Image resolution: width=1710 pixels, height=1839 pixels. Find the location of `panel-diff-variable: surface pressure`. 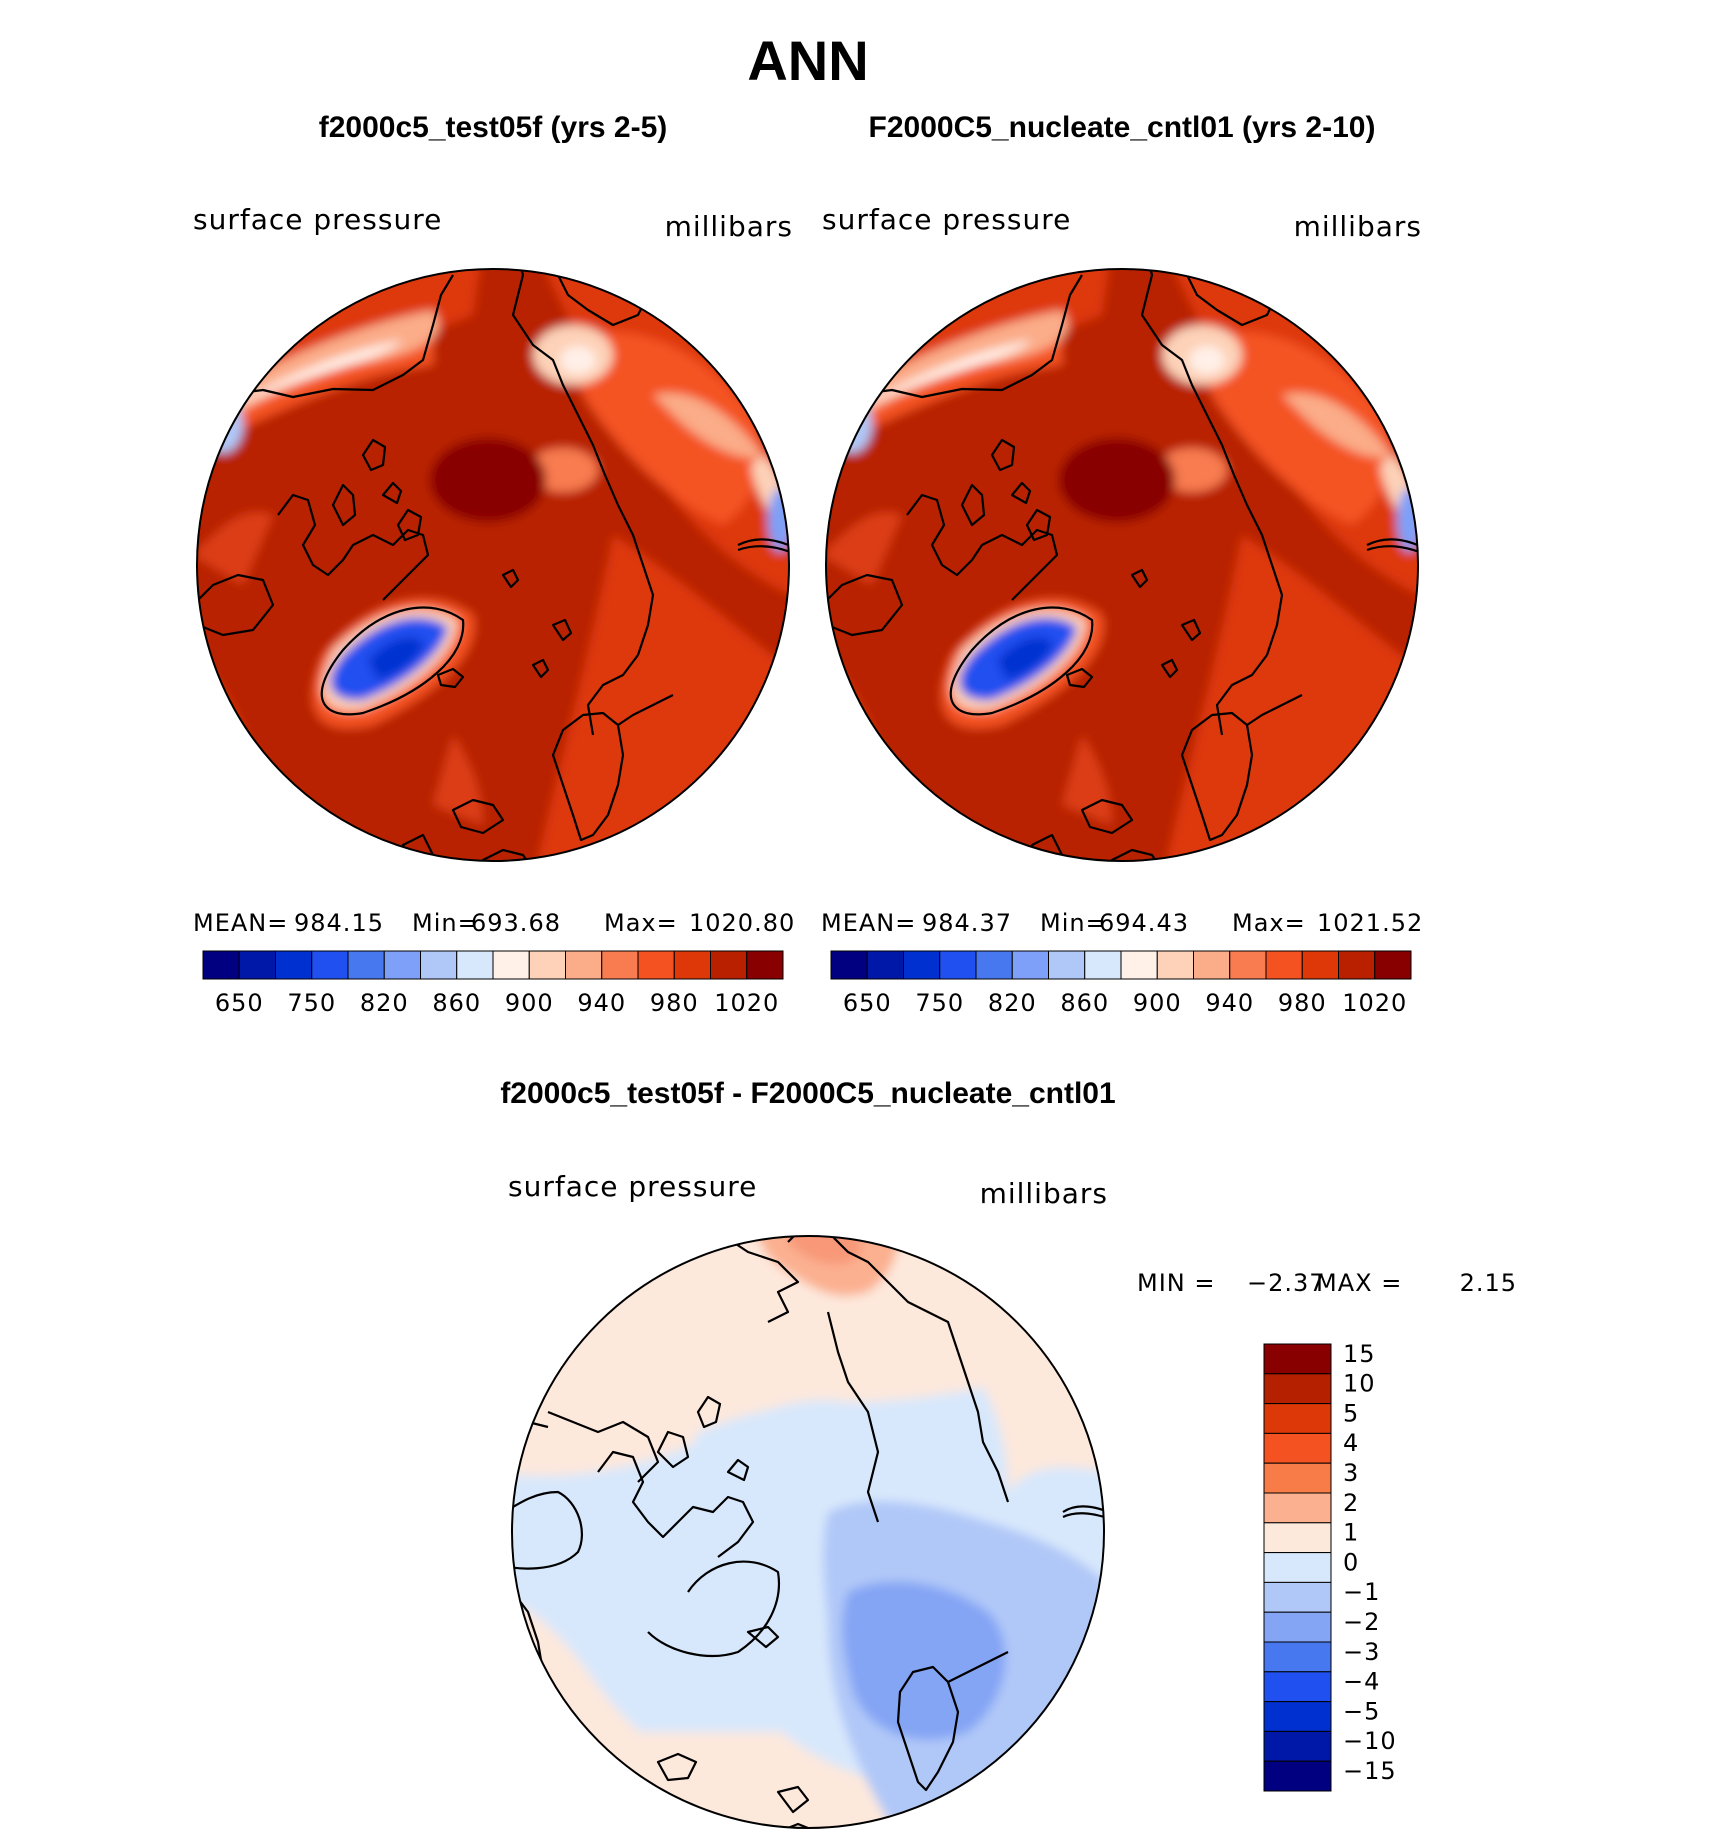

panel-diff-variable: surface pressure is located at coordinates (632, 1186).